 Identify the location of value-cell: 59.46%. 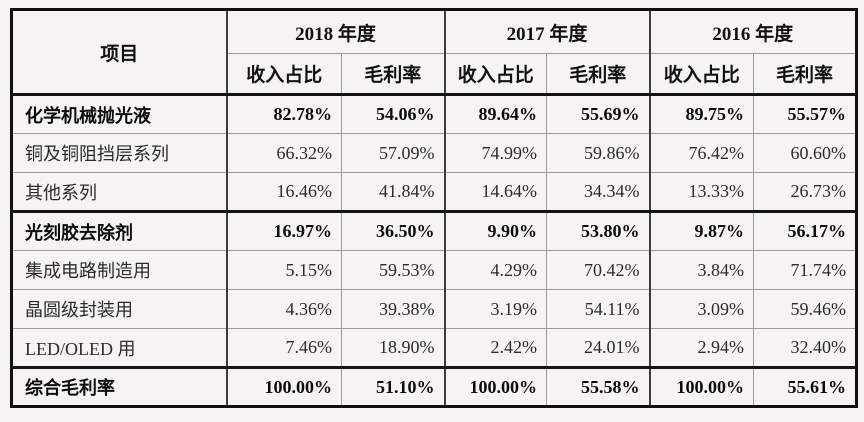
(805, 309).